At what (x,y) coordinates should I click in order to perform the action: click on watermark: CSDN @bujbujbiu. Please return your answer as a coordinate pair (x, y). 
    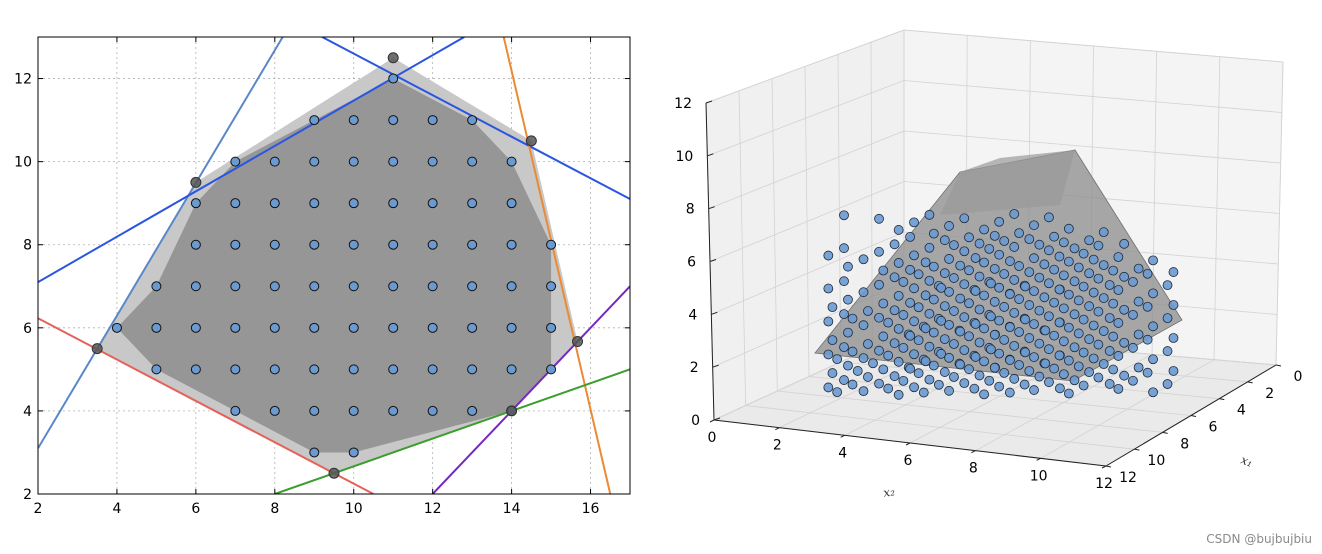
    Looking at the image, I should click on (1259, 539).